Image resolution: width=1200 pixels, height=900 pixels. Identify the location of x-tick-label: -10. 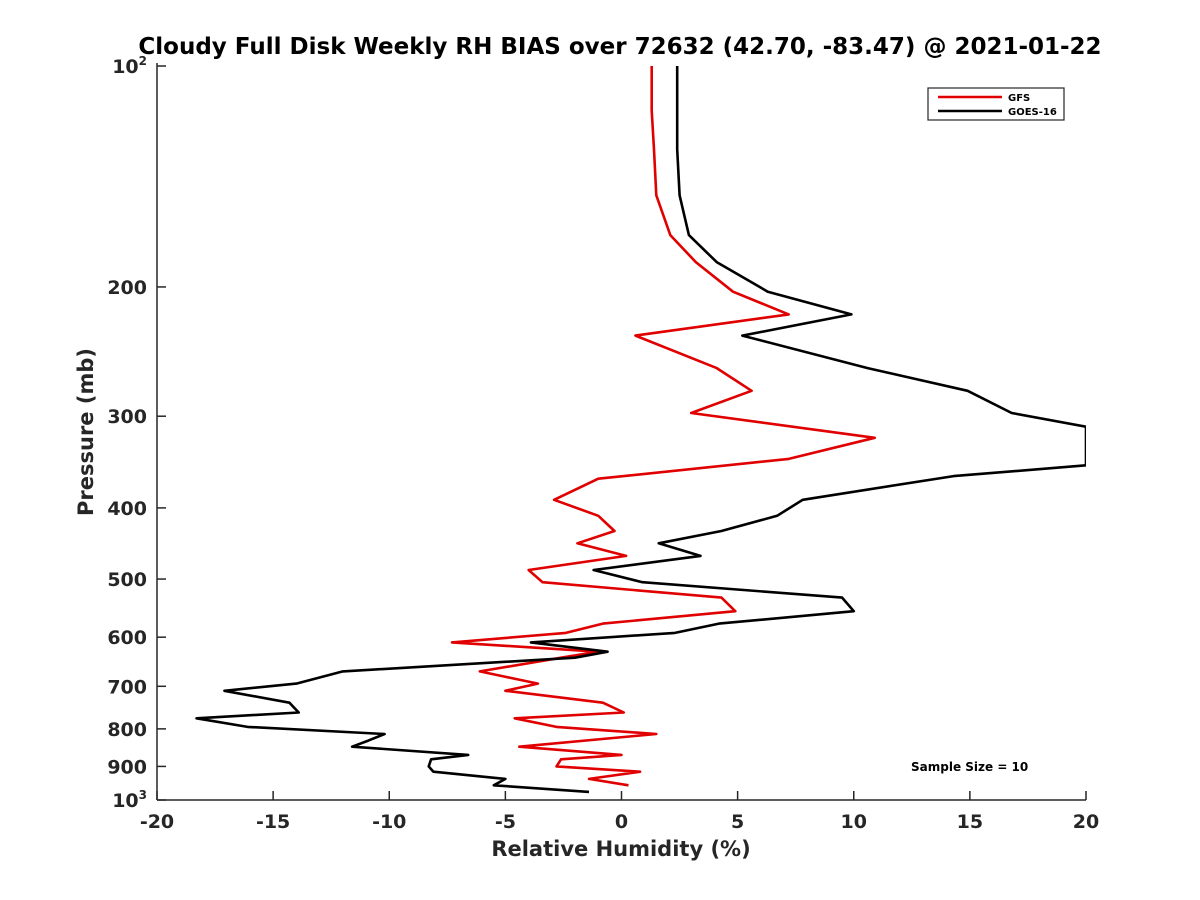
(389, 822).